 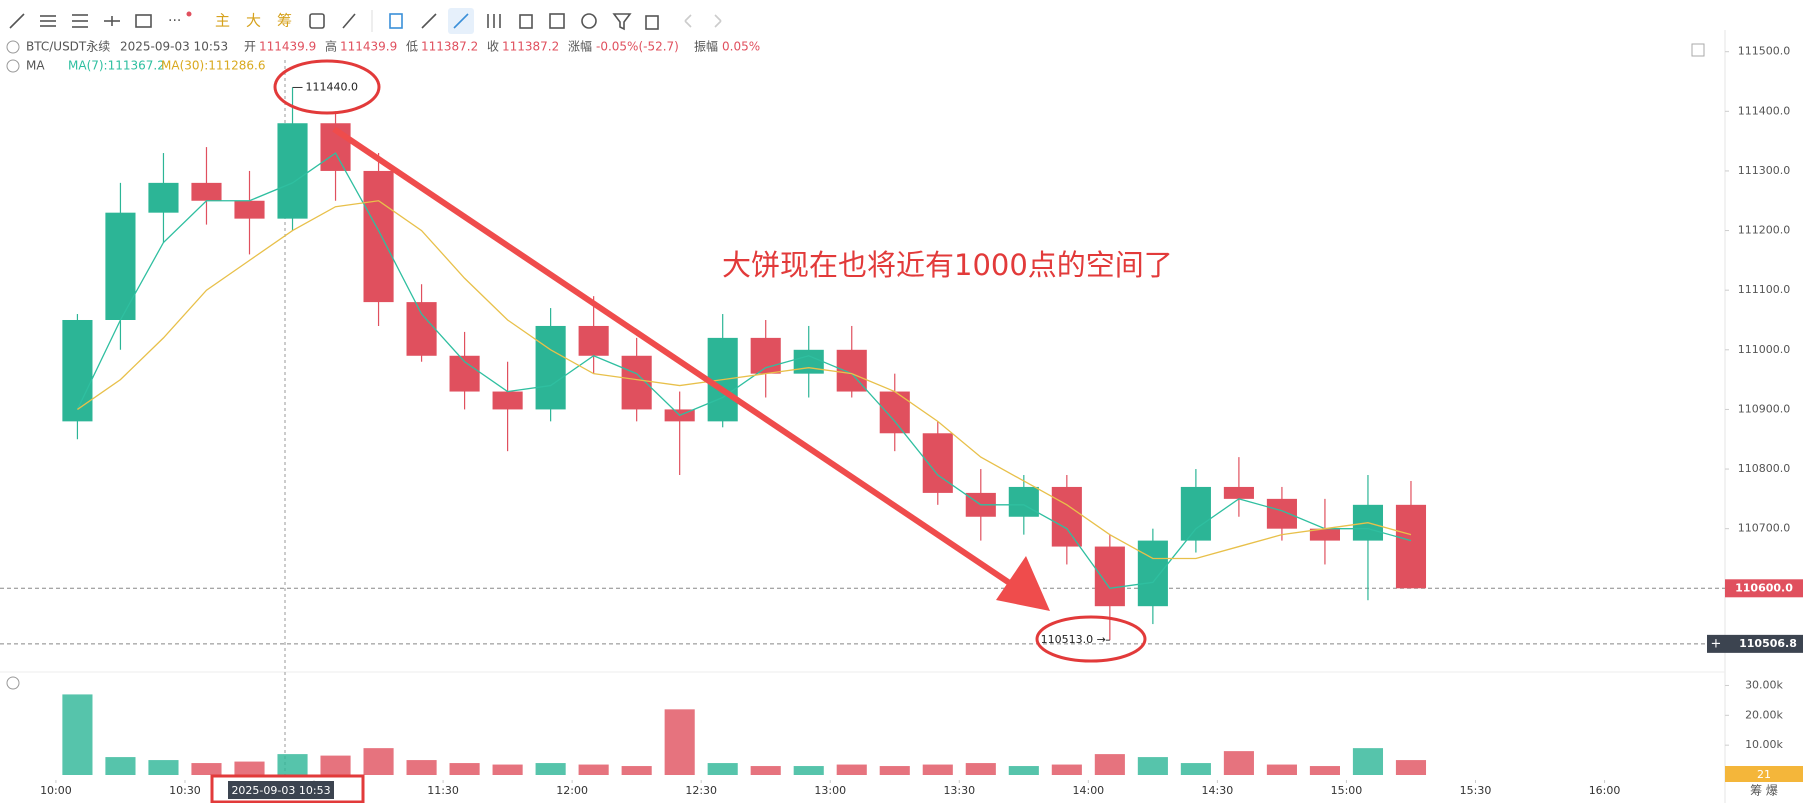 I want to click on annotation-text: 大饼现在也将近有1000点的空间了, so click(x=947, y=265).